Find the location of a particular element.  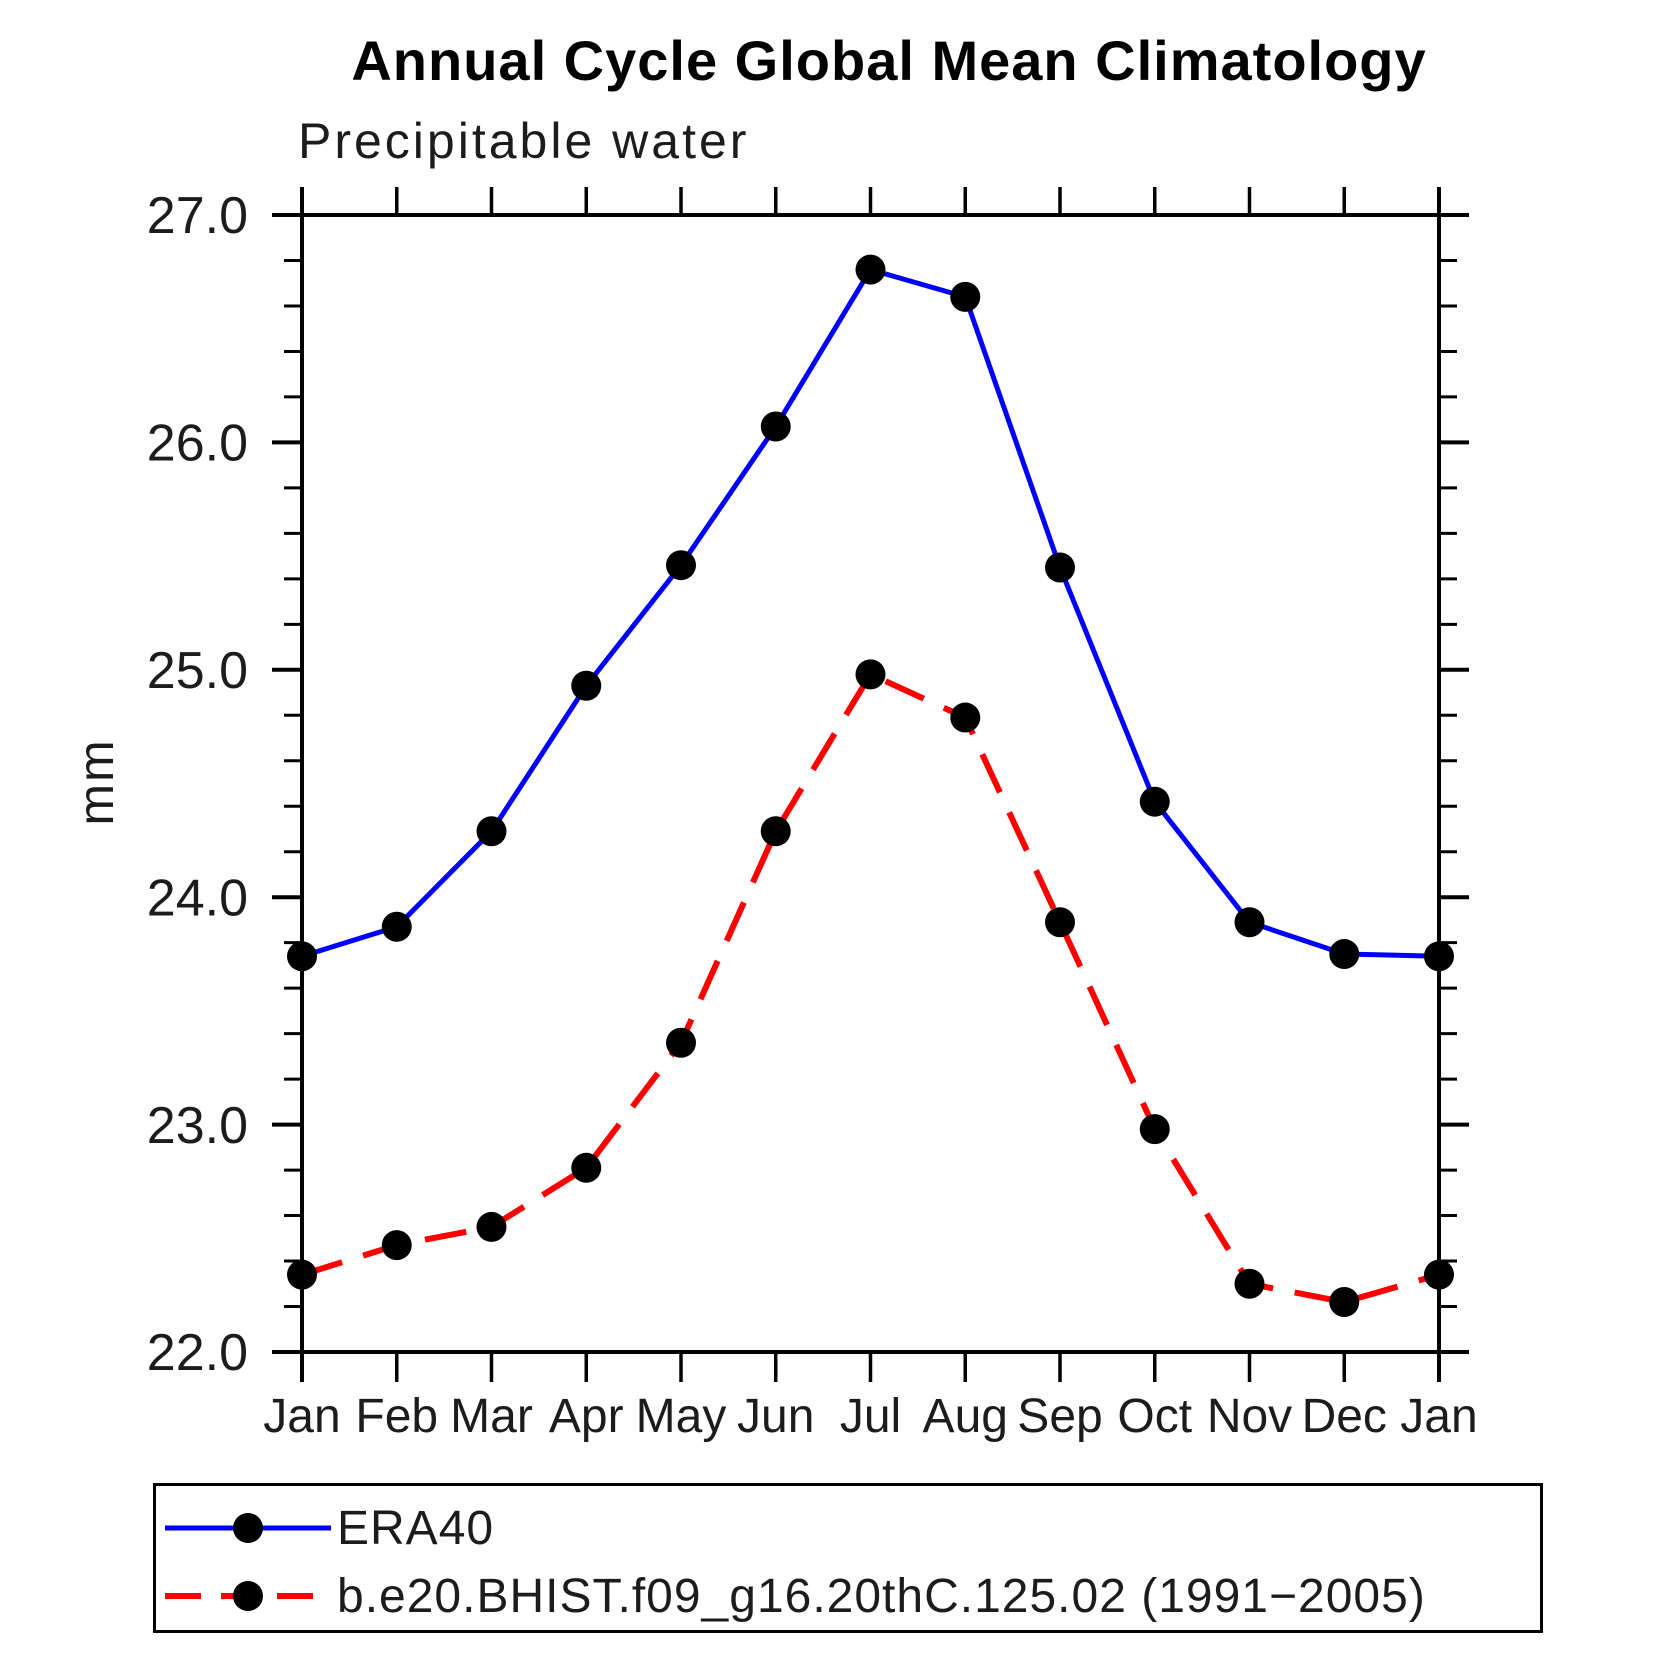

y-tick-label: 26.0 is located at coordinates (197, 444).